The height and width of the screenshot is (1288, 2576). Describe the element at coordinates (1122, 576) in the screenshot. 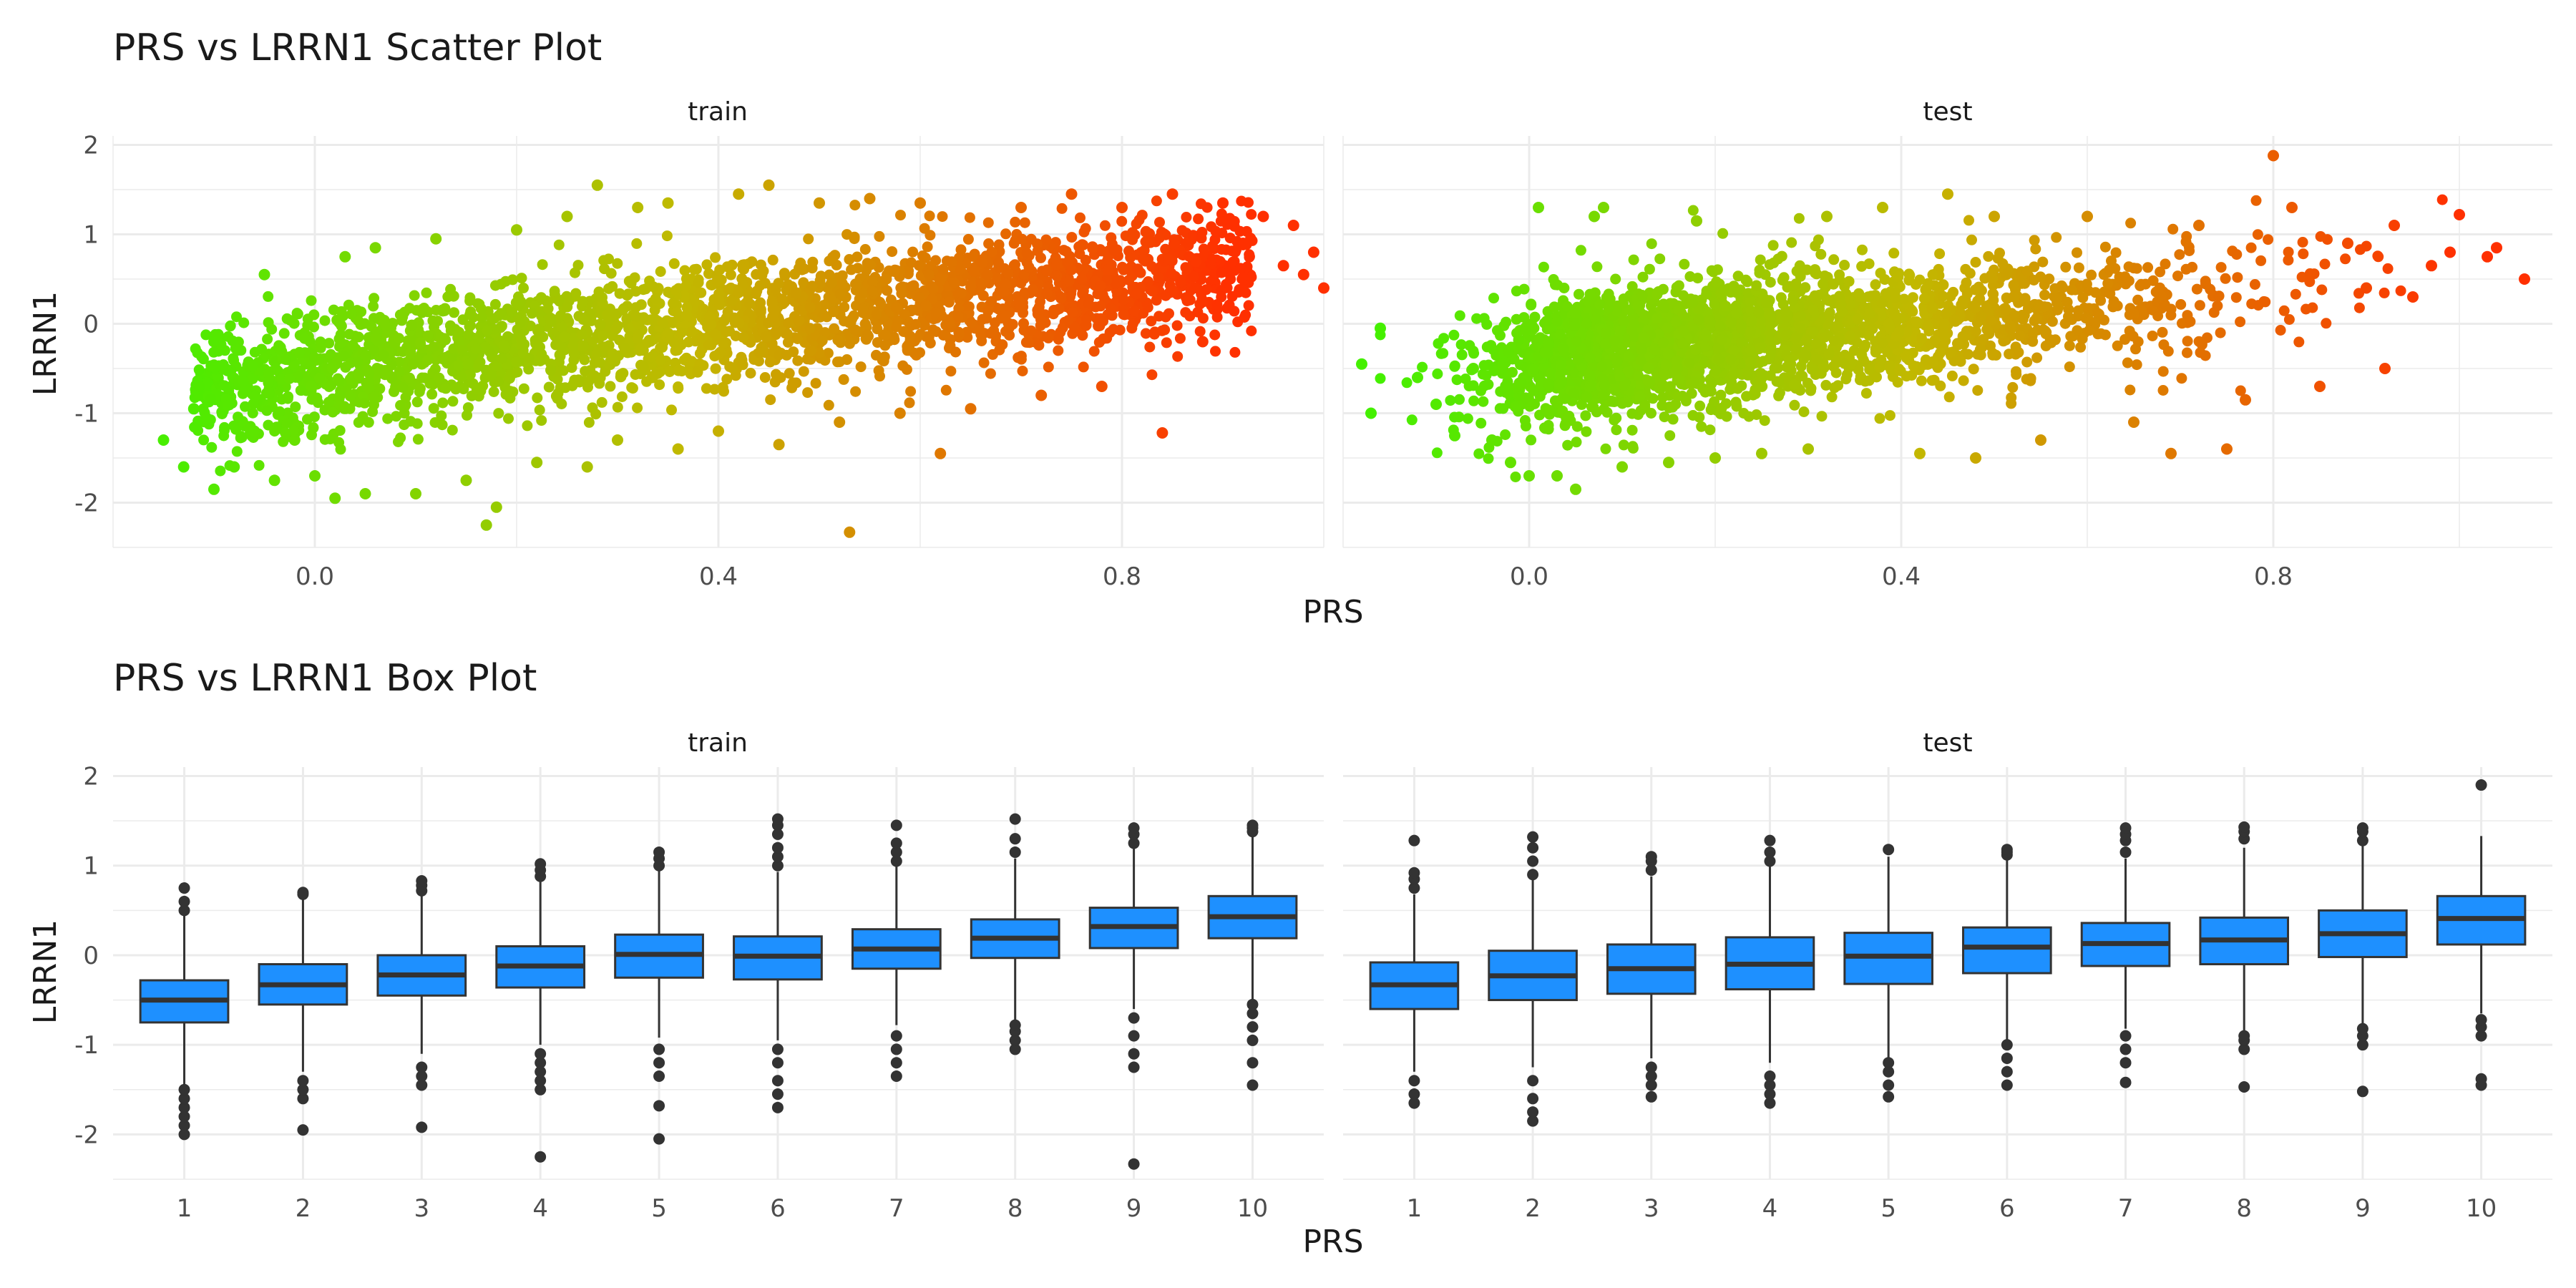

I see `scatter-train-x-tick-label: 0.8` at that location.